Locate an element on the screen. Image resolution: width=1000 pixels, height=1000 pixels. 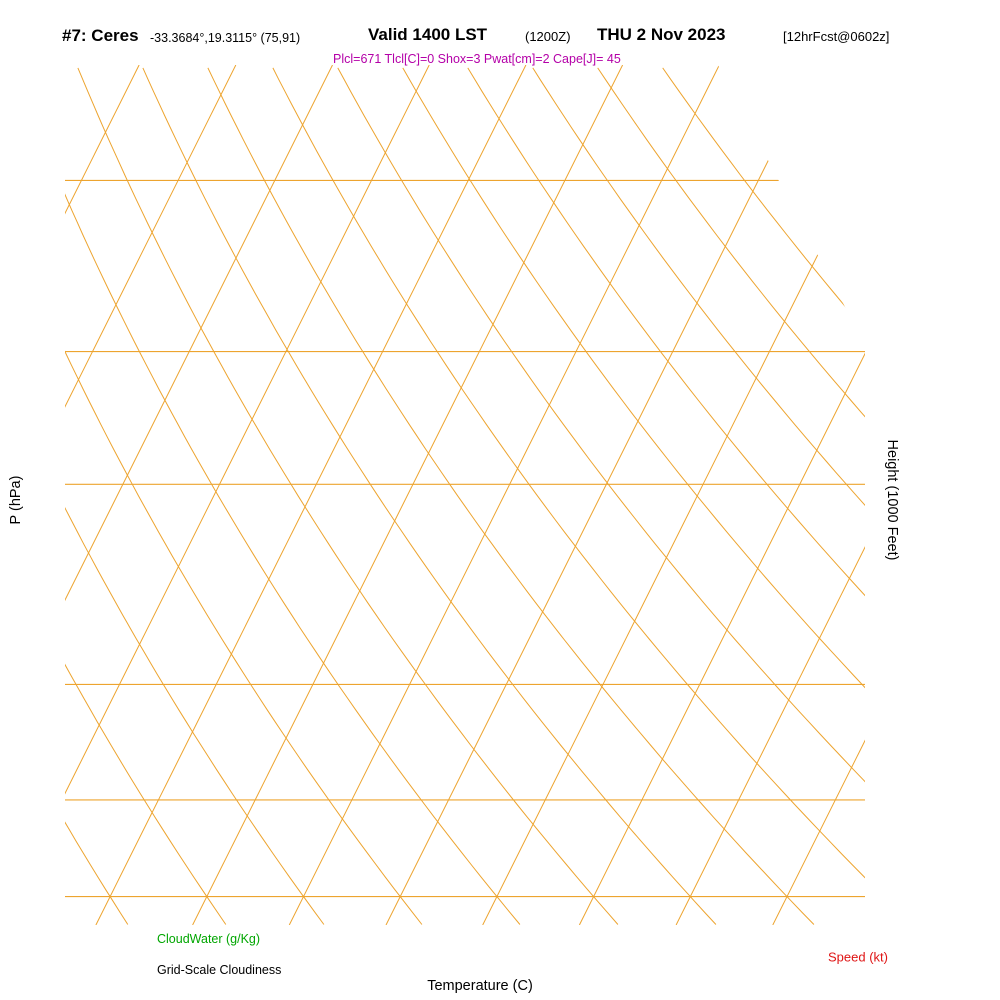
station-title: #7: Ceres is located at coordinates (100, 35).